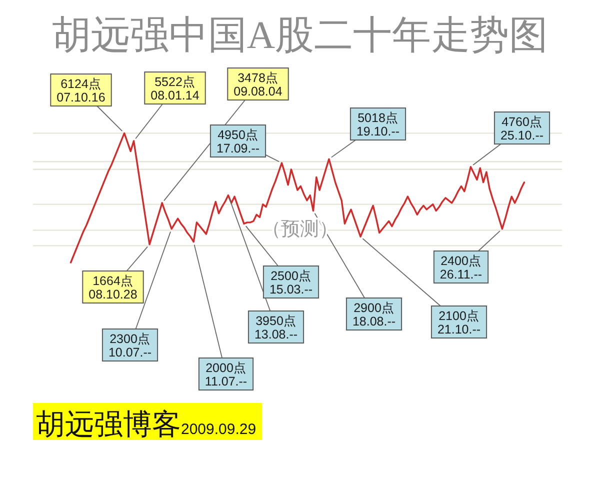 This screenshot has height=480, width=600. I want to click on chart-title: 胡远强中国A股二十年走势图, so click(300, 35).